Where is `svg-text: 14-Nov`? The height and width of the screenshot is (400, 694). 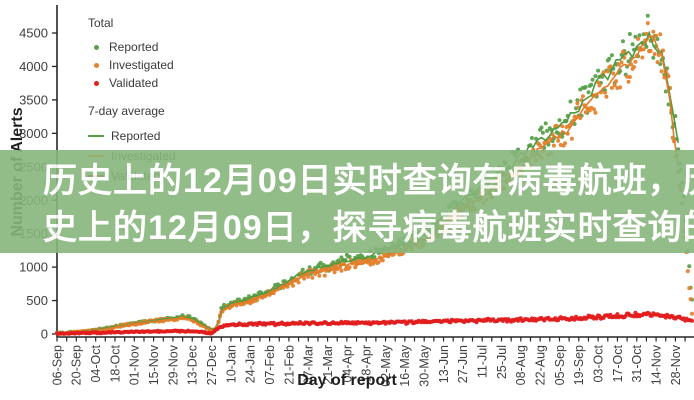
svg-text: 14-Nov is located at coordinates (656, 364).